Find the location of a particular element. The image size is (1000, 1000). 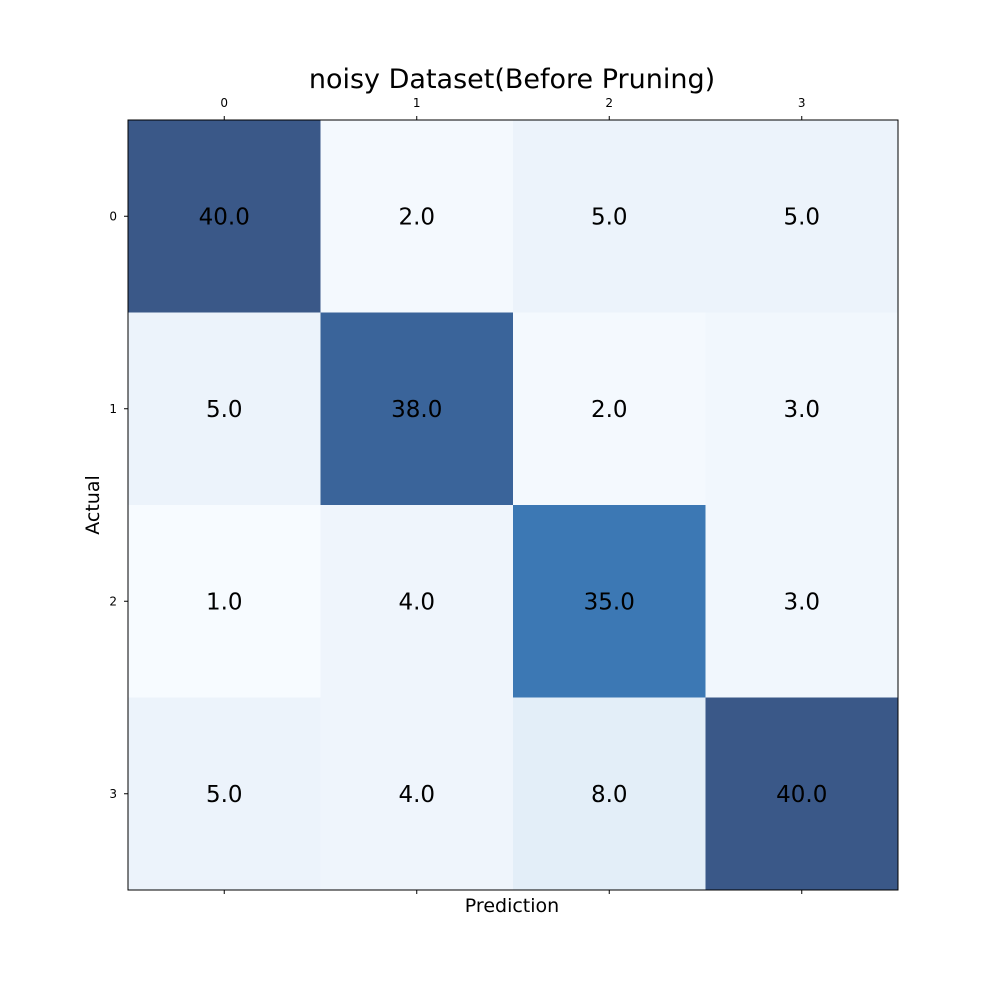

cell-value-r1-c2: 2.0 is located at coordinates (609, 410).